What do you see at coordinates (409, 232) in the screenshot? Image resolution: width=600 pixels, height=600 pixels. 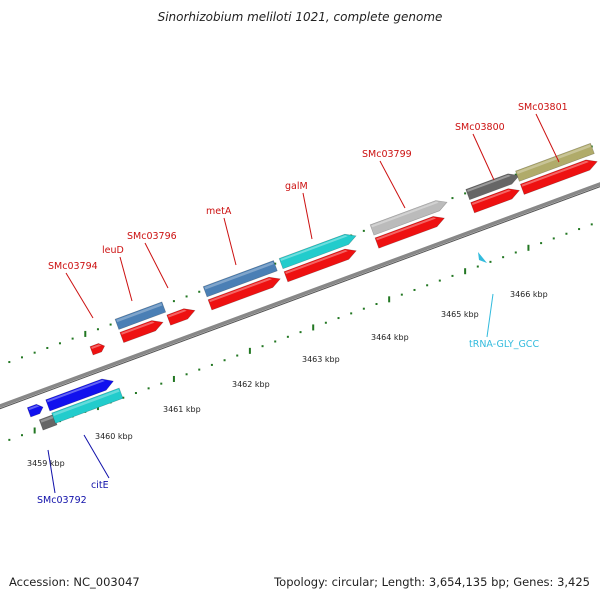 I see `cds-smc03799-red-shape` at bounding box center [409, 232].